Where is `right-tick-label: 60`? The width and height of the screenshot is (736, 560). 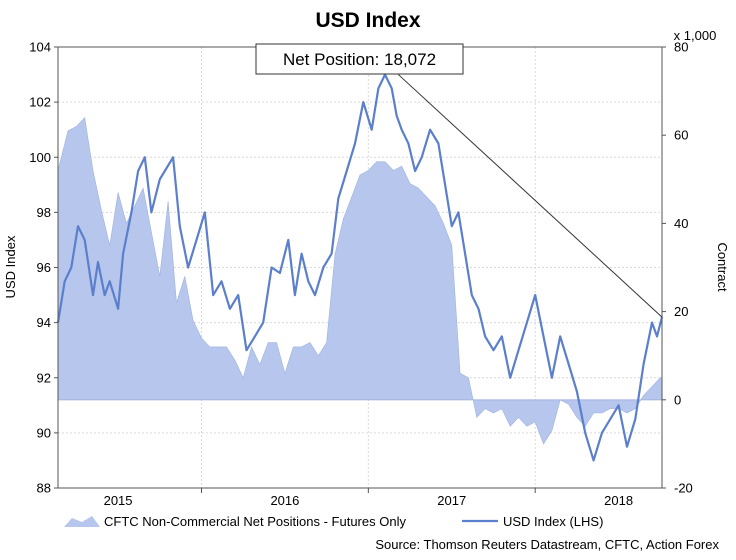 right-tick-label: 60 is located at coordinates (681, 135).